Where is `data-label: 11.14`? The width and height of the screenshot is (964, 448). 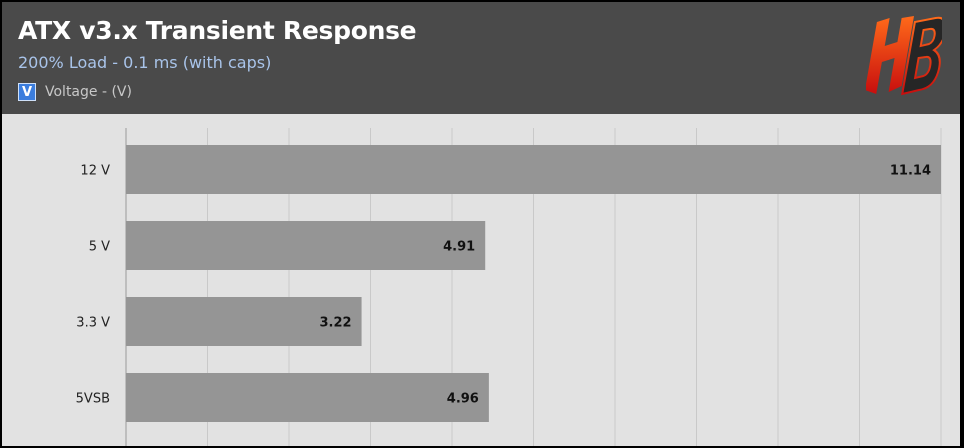
data-label: 11.14 is located at coordinates (910, 171).